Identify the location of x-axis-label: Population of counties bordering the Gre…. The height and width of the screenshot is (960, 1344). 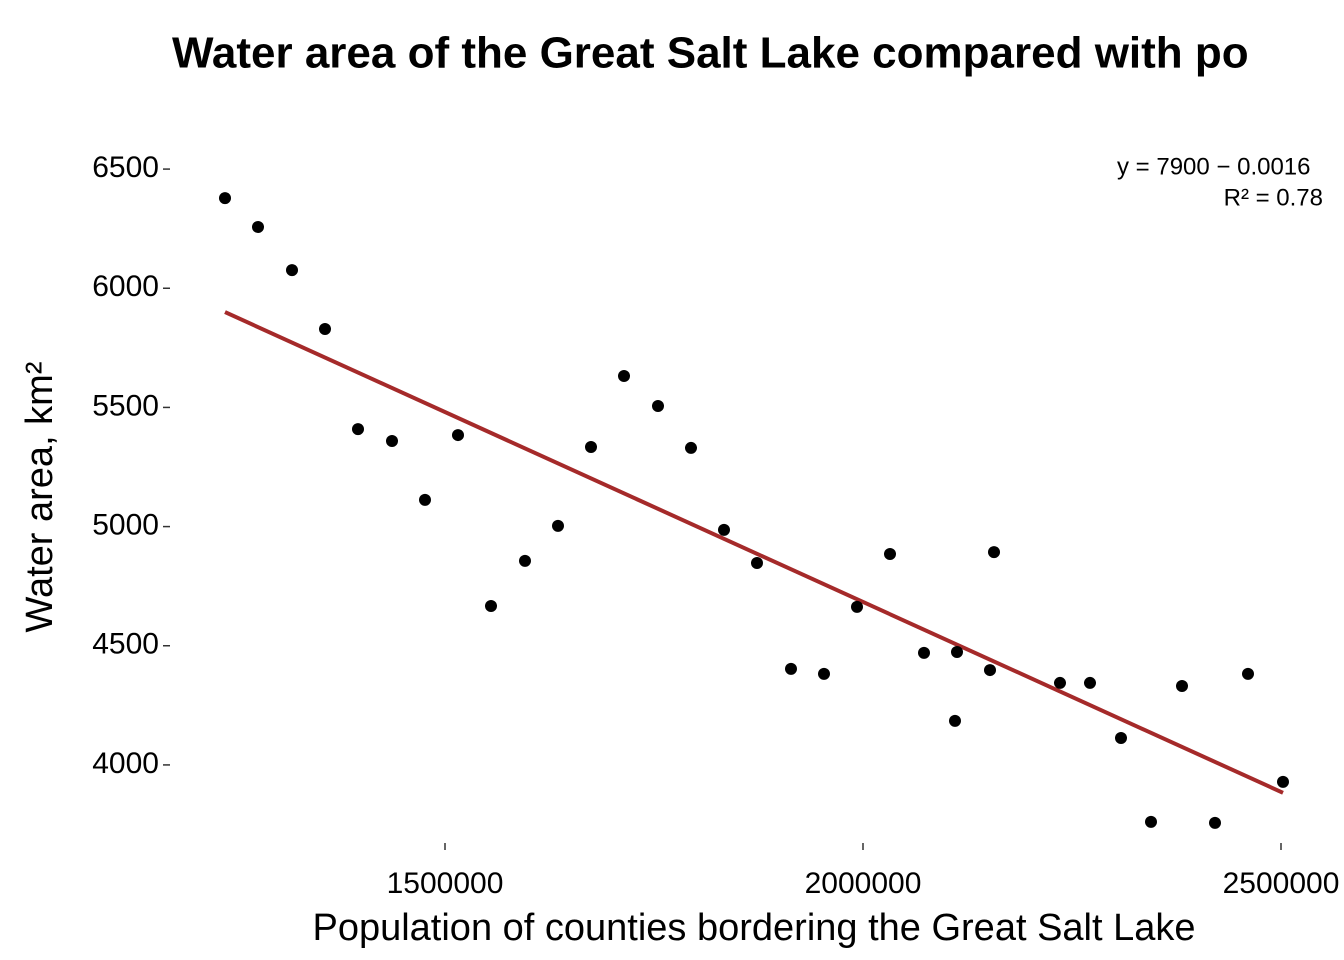
(753, 928).